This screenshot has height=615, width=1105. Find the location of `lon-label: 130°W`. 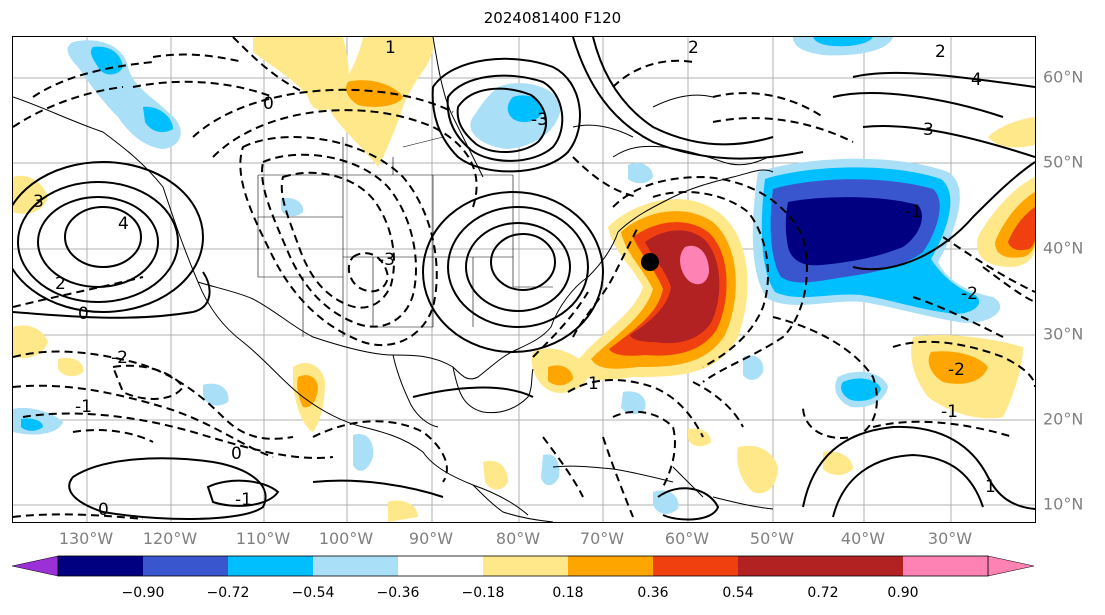

lon-label: 130°W is located at coordinates (86, 538).